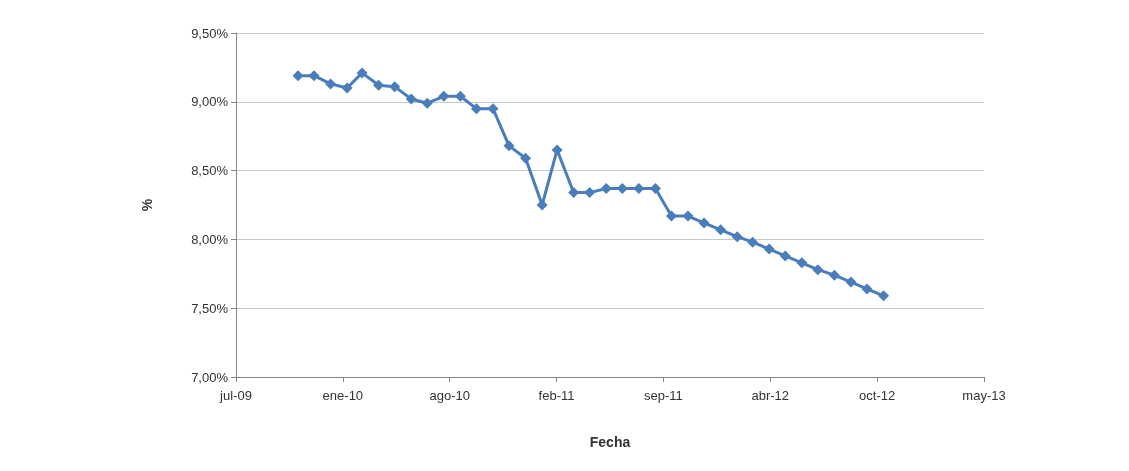  Describe the element at coordinates (210, 171) in the screenshot. I see `y-tick-label: 8,50%` at that location.